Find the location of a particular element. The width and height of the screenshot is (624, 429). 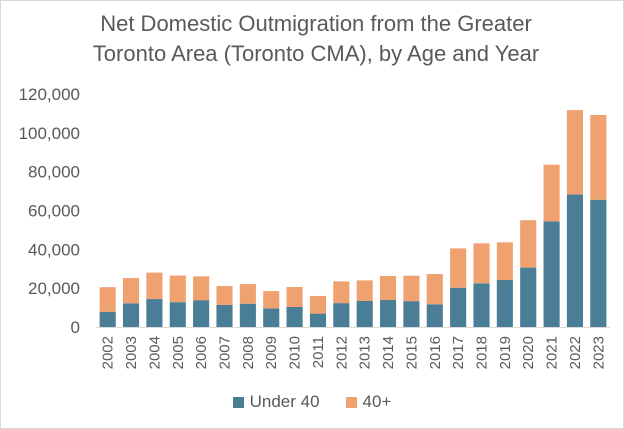

x-tick-label: 2005 is located at coordinates (178, 352).